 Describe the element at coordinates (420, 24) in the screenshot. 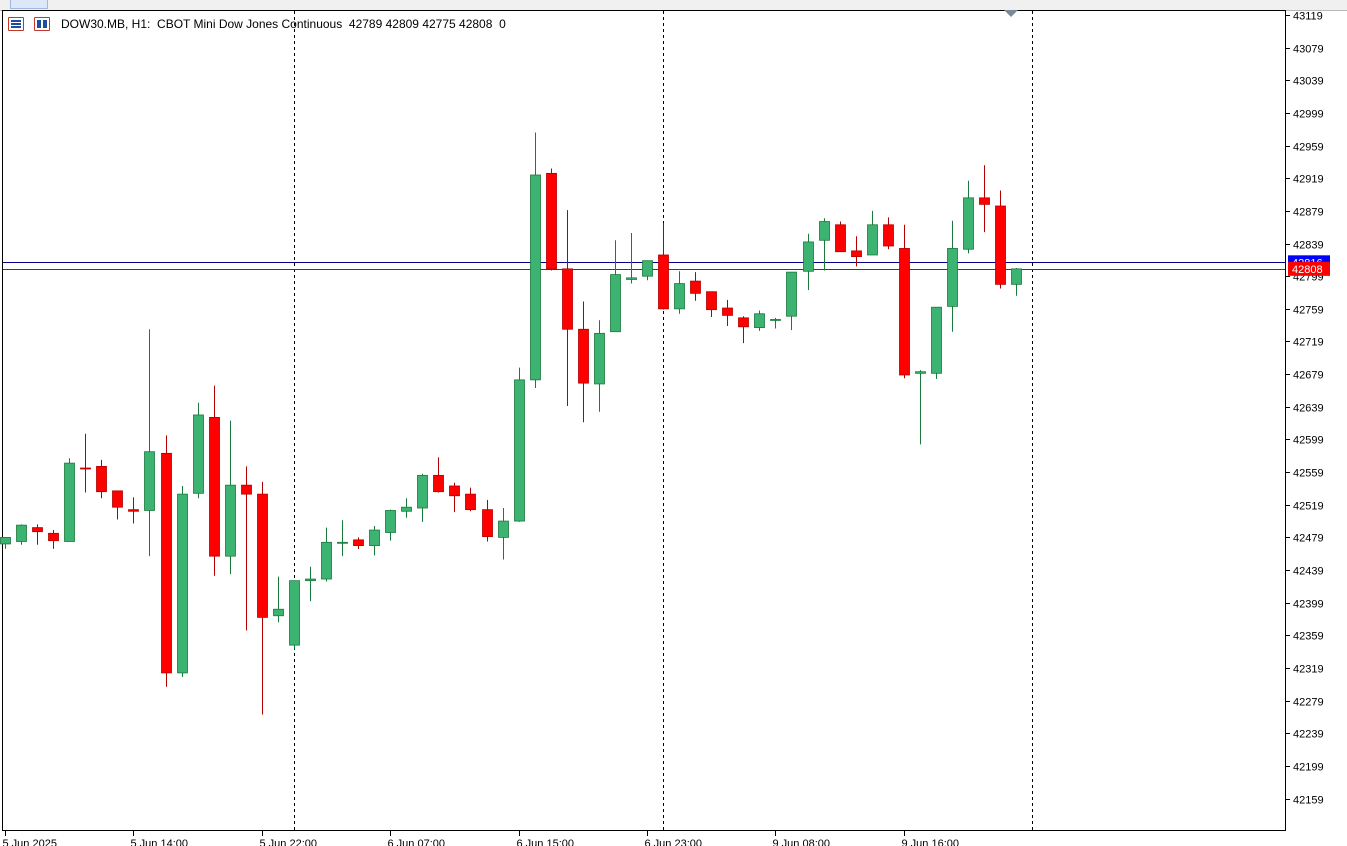

I see `ohlc-values: 42789 42809 42775 42808` at that location.